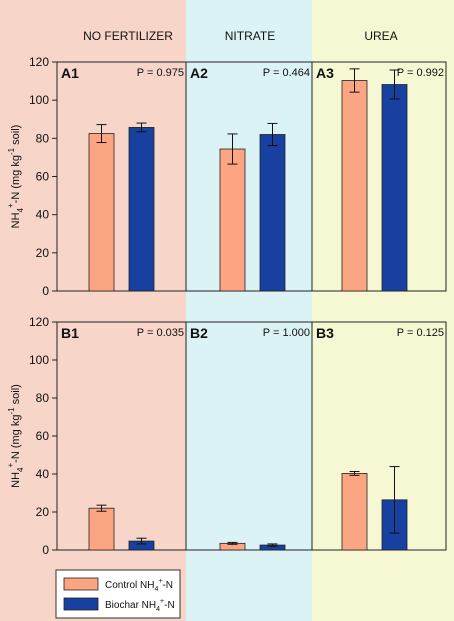 Image resolution: width=454 pixels, height=621 pixels. What do you see at coordinates (43, 215) in the screenshot?
I see `y-tick-label-a-40: 40` at bounding box center [43, 215].